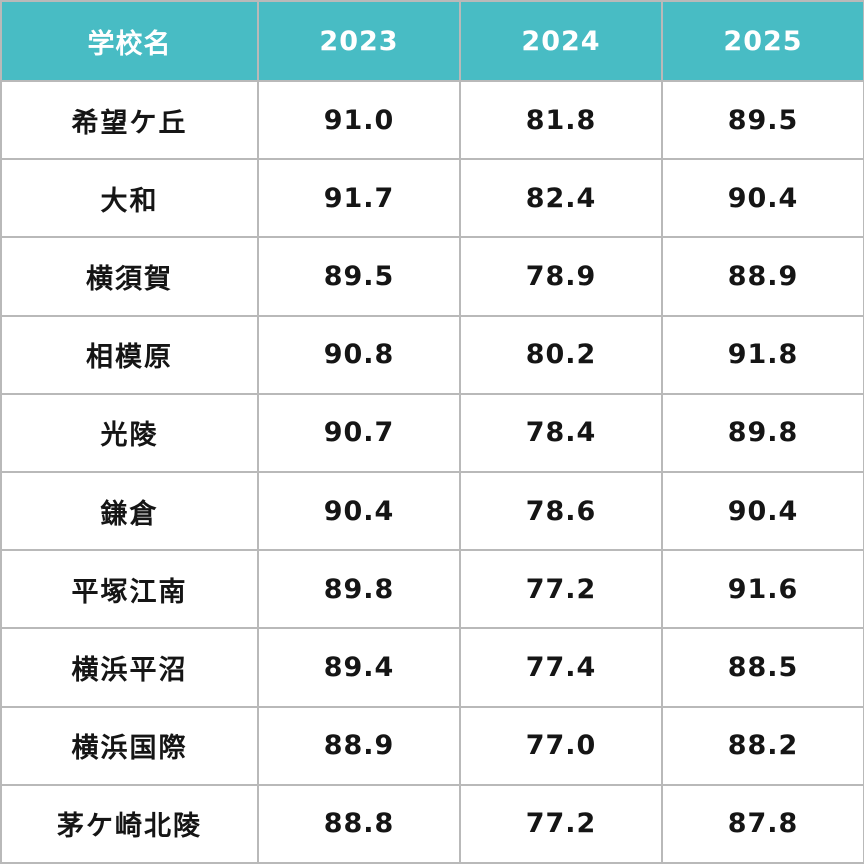 This screenshot has width=864, height=864. I want to click on score-2025: 89.5, so click(762, 120).